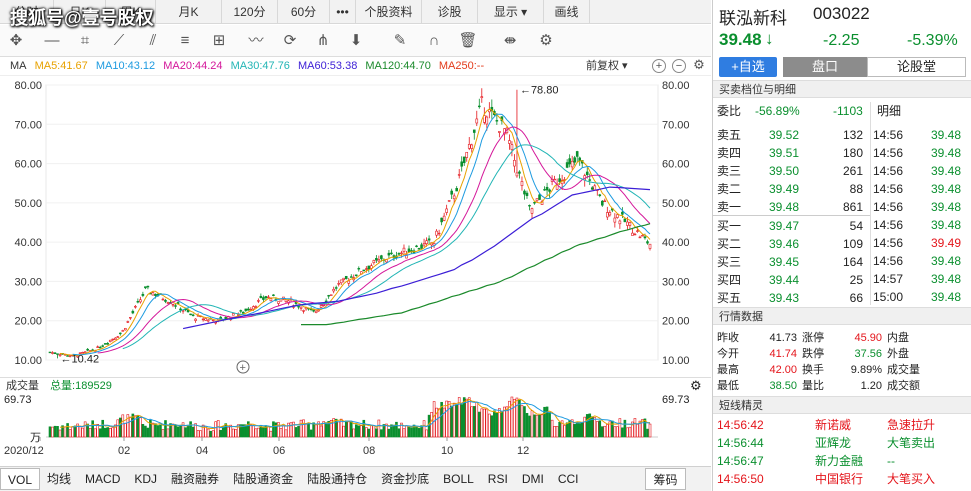 The image size is (971, 491). I want to click on shortline-item: 14:56:47 新力金融 --, so click(843, 461).